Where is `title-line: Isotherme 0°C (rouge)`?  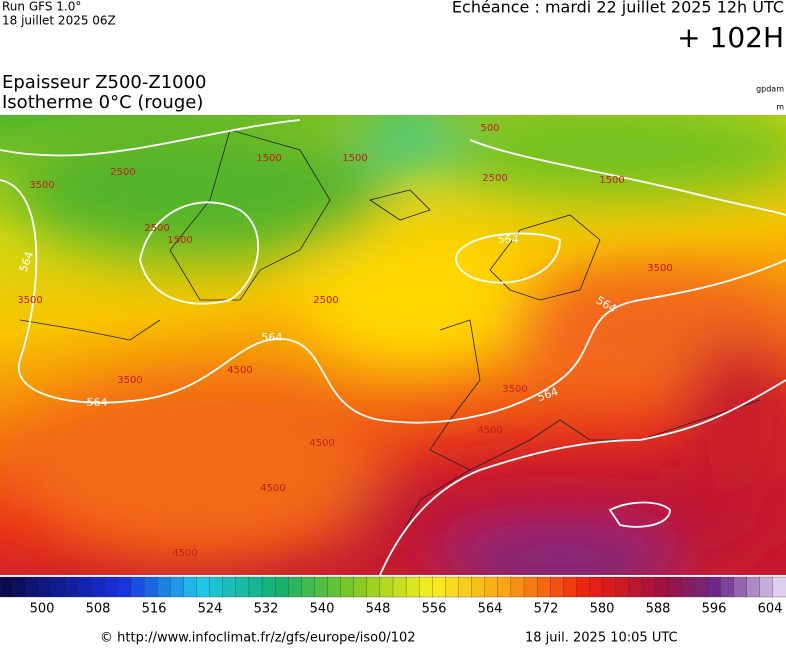
title-line: Isotherme 0°C (rouge) is located at coordinates (102, 102).